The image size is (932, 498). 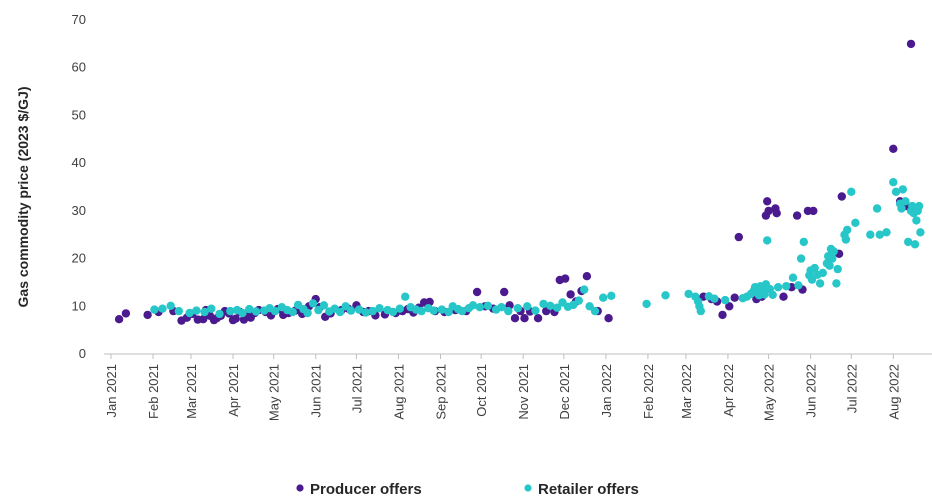 What do you see at coordinates (588, 489) in the screenshot?
I see `legend-label: Retailer offers` at bounding box center [588, 489].